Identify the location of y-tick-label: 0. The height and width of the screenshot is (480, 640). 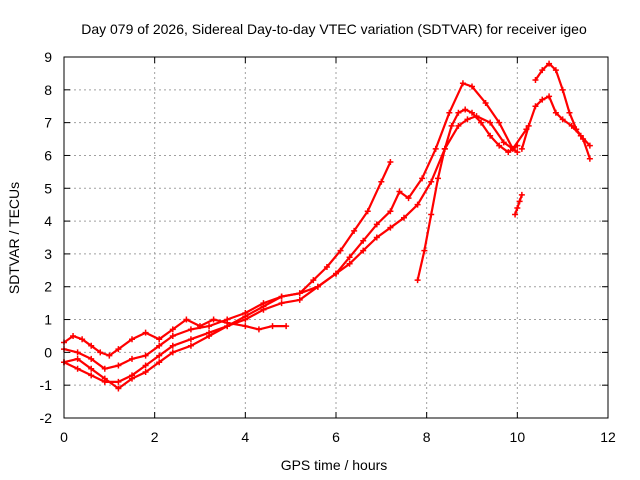
(48, 352).